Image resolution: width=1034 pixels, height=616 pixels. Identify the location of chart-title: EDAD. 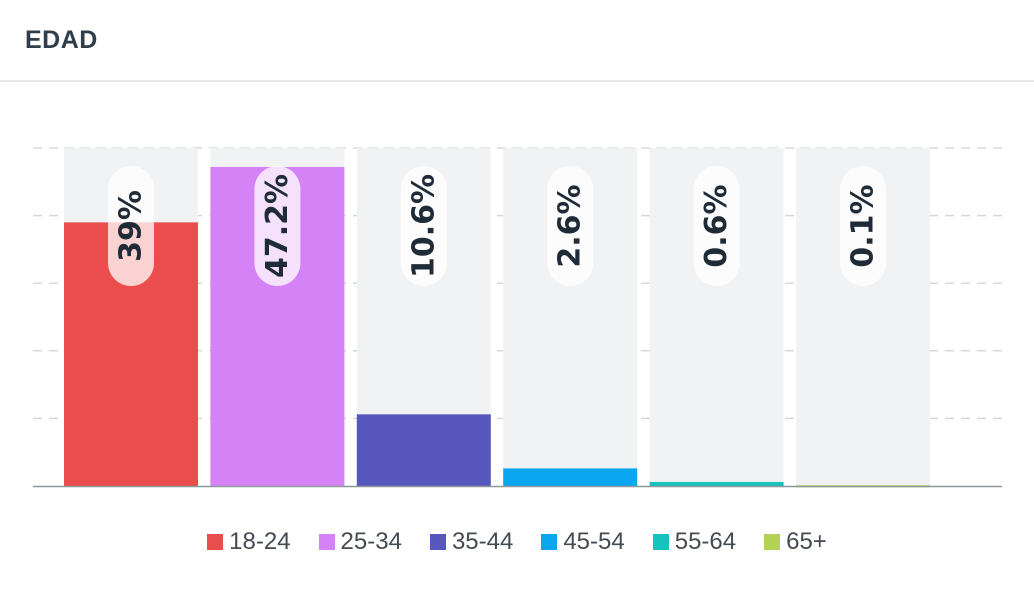
(61, 39).